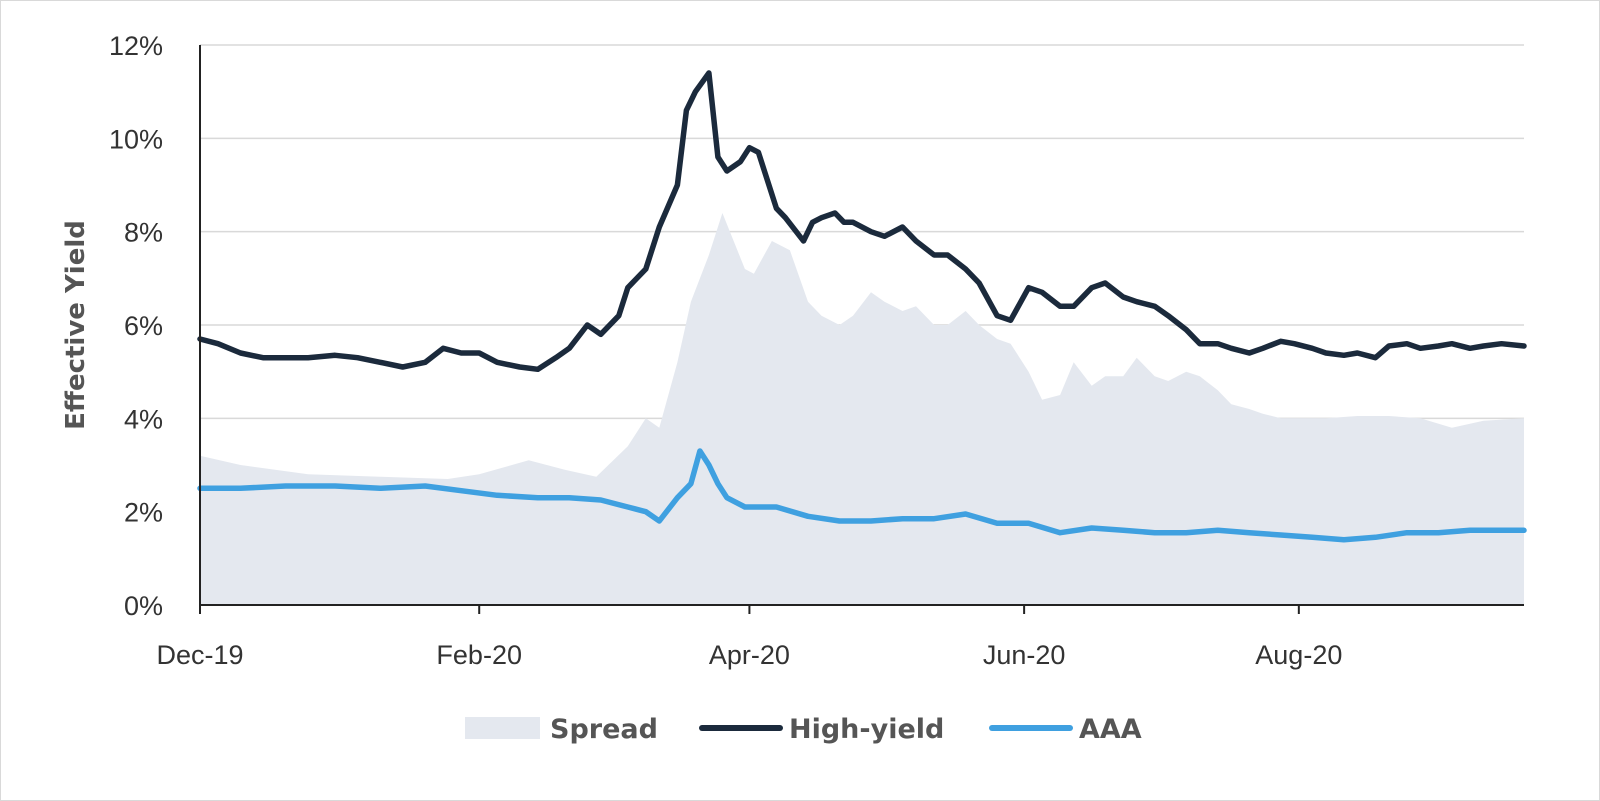 This screenshot has width=1600, height=801. Describe the element at coordinates (604, 729) in the screenshot. I see `legend-label-spread: Spread` at that location.